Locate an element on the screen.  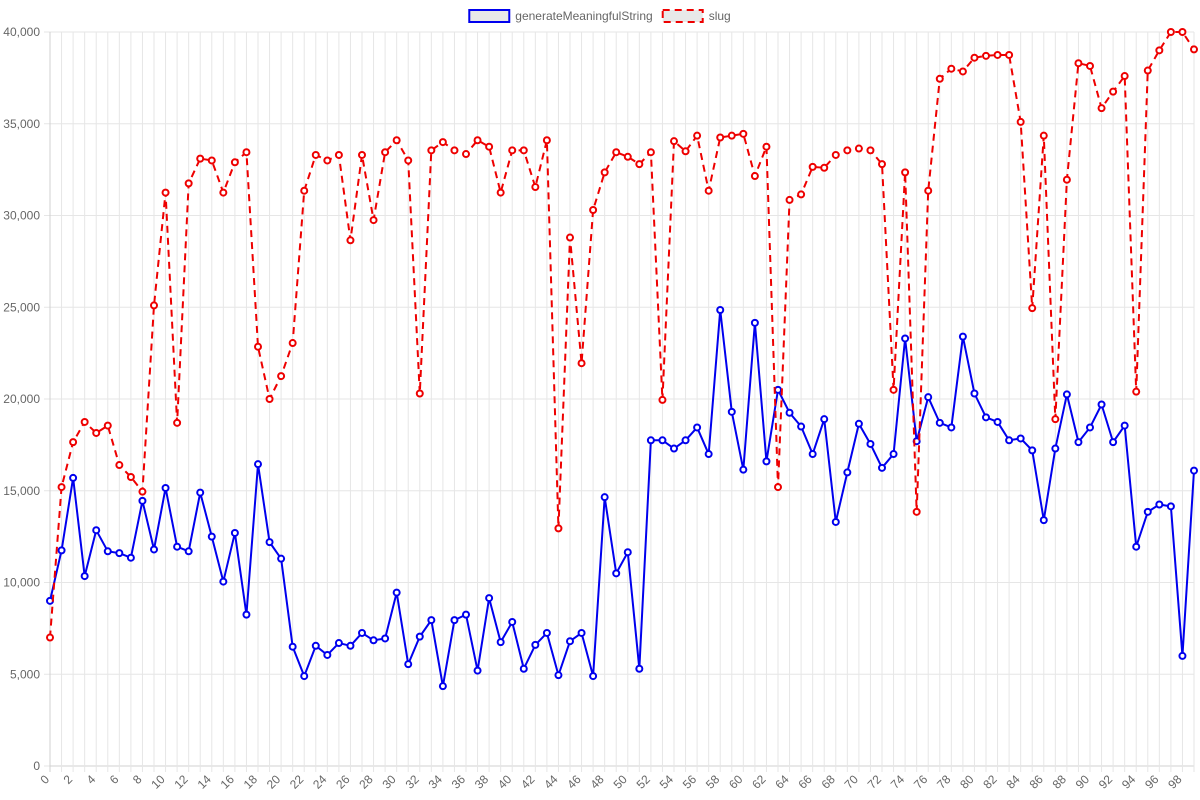
legend: generateMeaningfulString slug is located at coordinates (599, 16).